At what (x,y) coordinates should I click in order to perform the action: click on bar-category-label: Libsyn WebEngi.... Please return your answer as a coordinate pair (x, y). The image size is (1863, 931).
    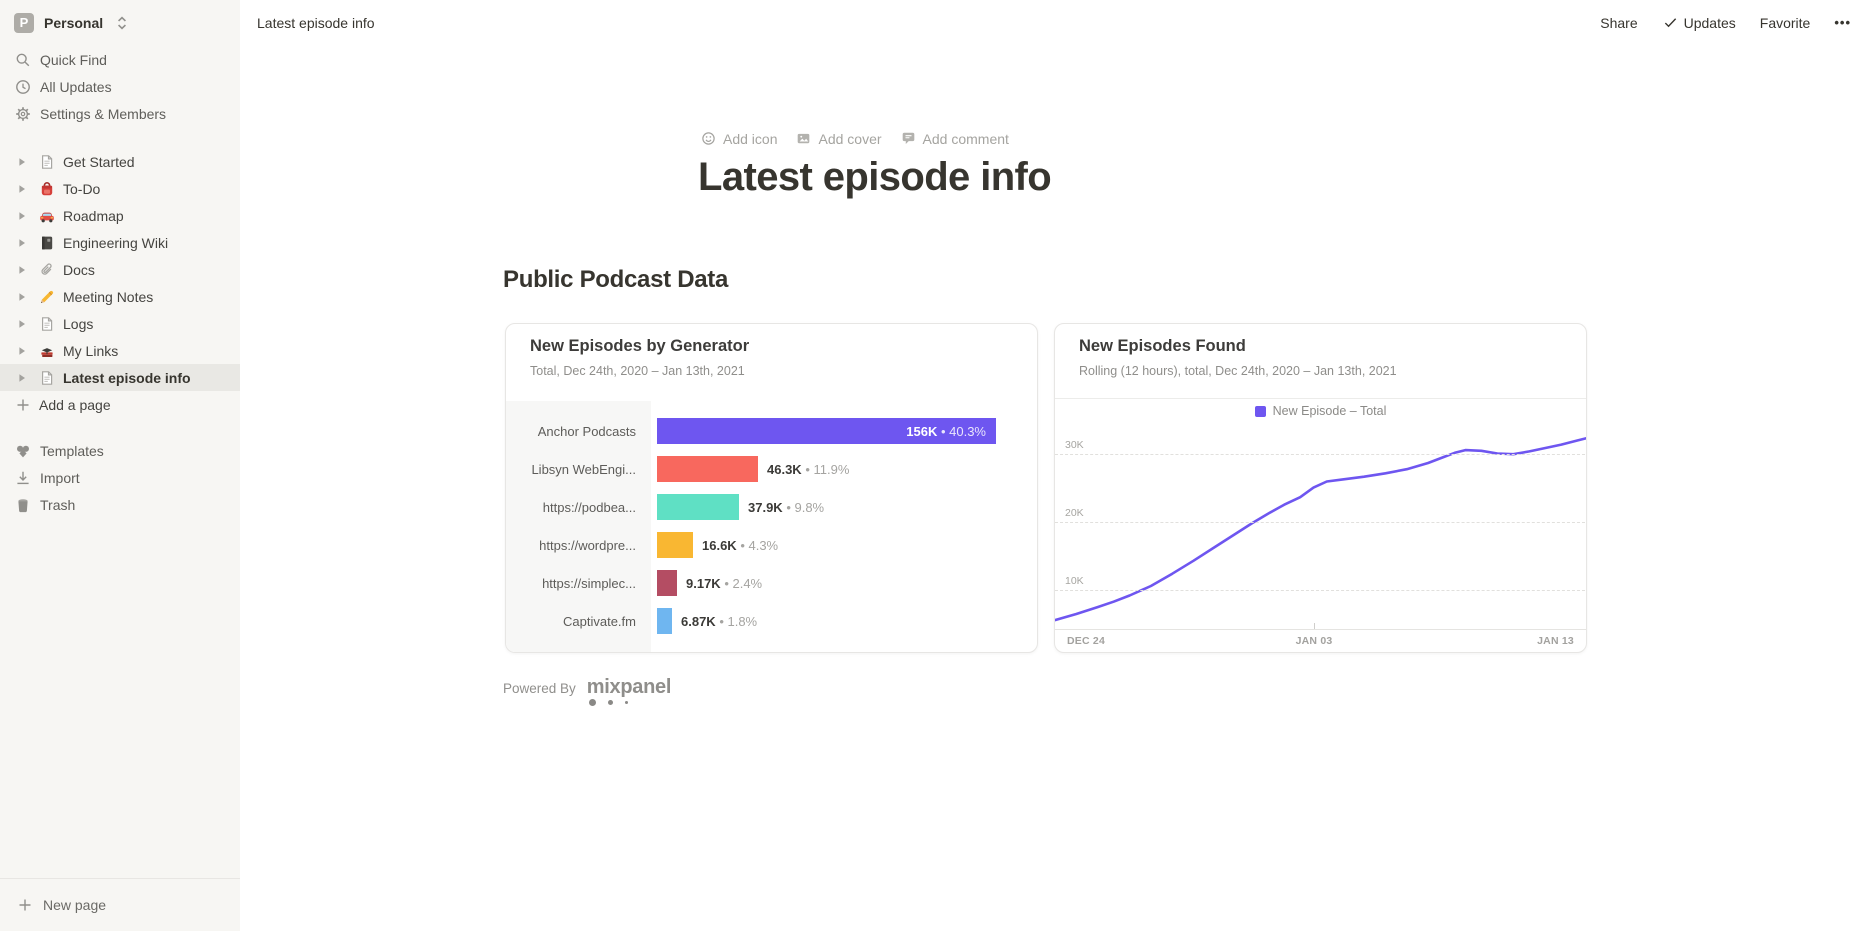
    Looking at the image, I should click on (583, 469).